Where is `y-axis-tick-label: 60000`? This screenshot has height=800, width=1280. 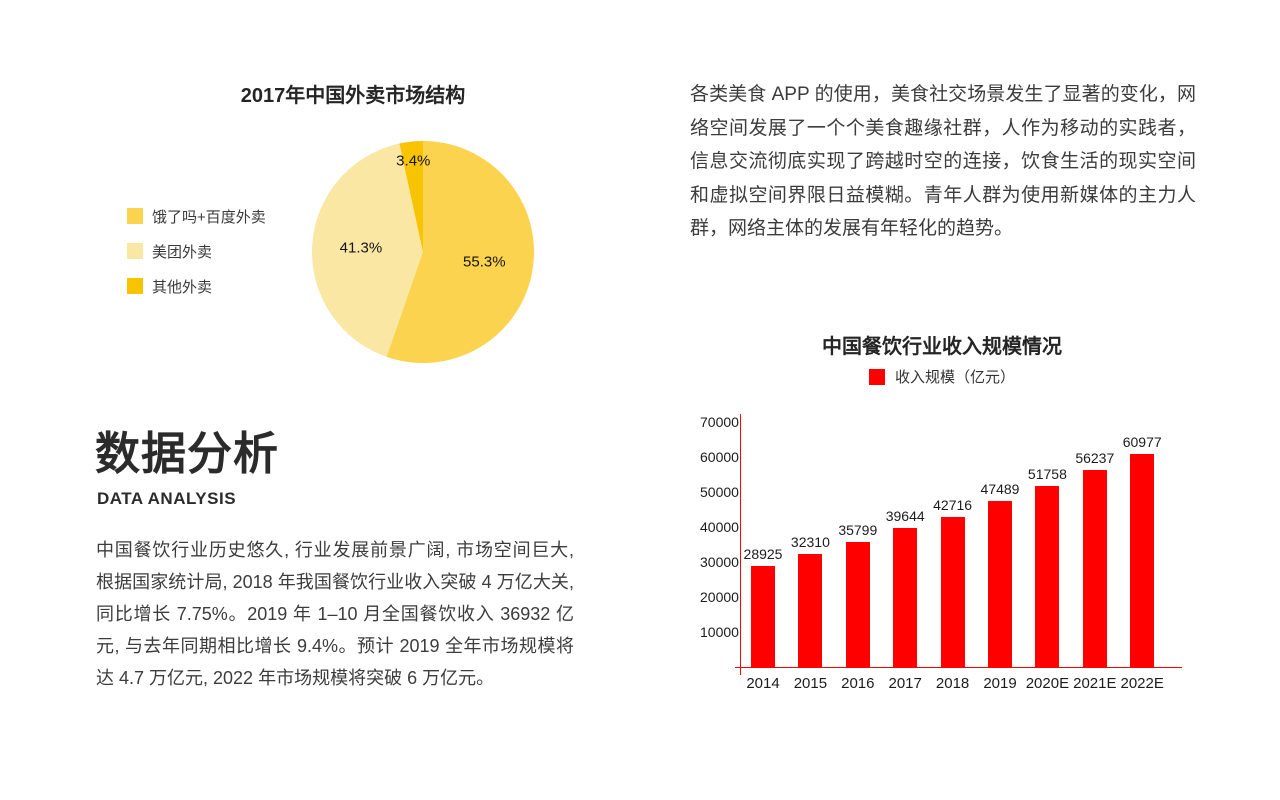
y-axis-tick-label: 60000 is located at coordinates (719, 457).